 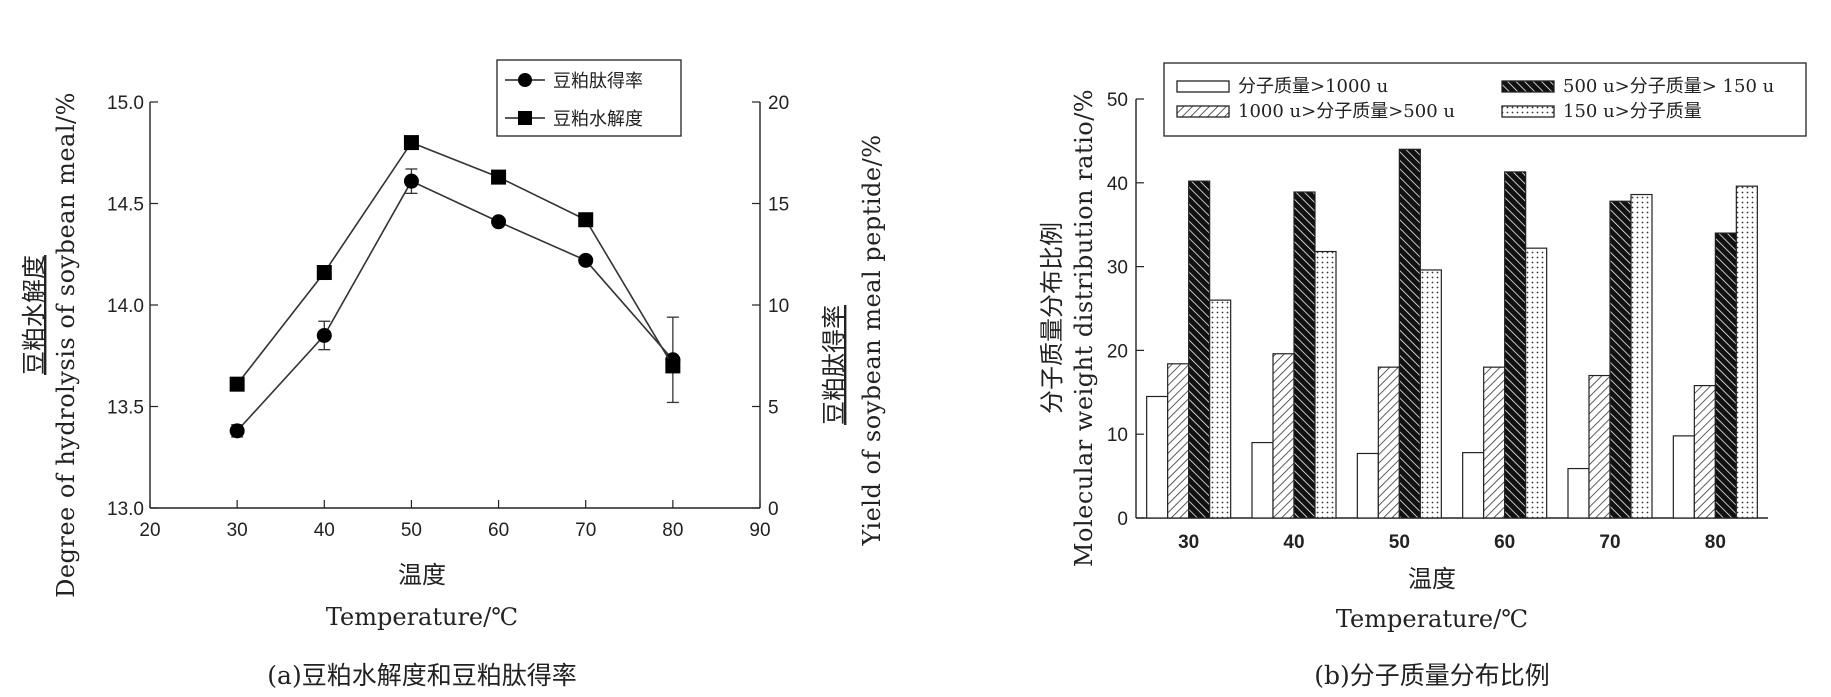 I want to click on chart-a-x-tick-label: 20, so click(x=149, y=530).